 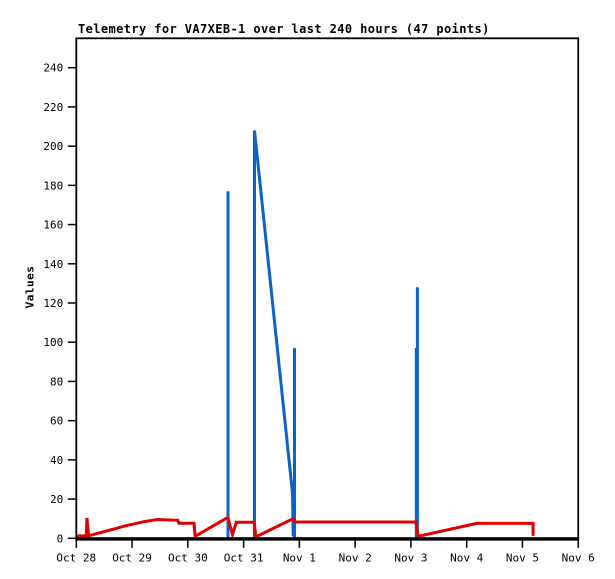 What do you see at coordinates (56, 381) in the screenshot?
I see `y-tick-label: 80` at bounding box center [56, 381].